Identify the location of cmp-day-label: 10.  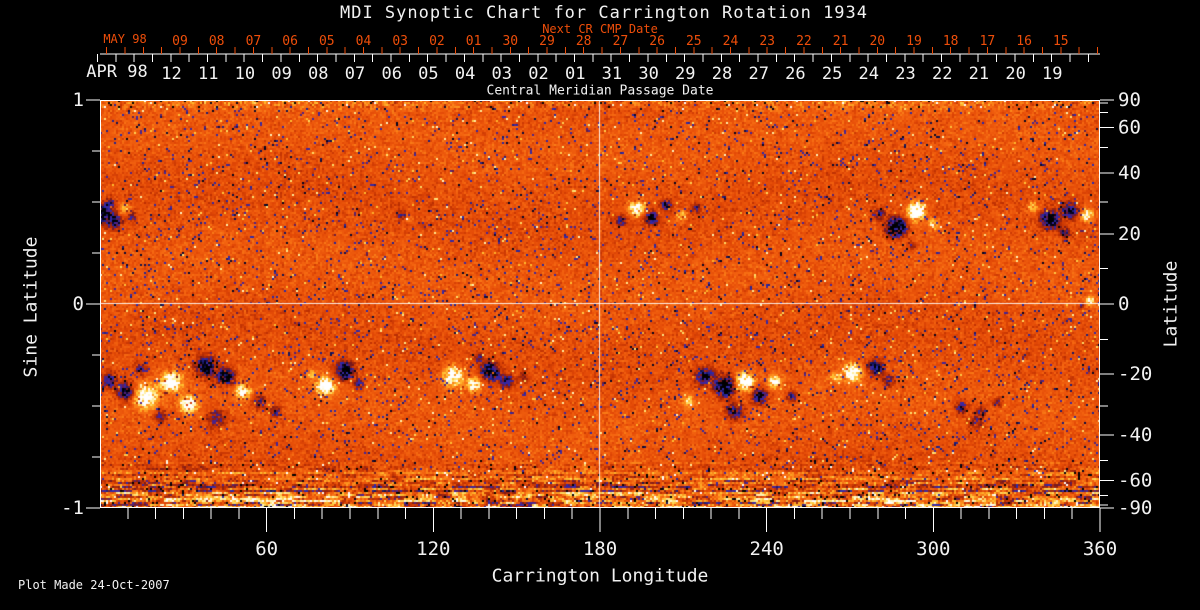
(245, 74).